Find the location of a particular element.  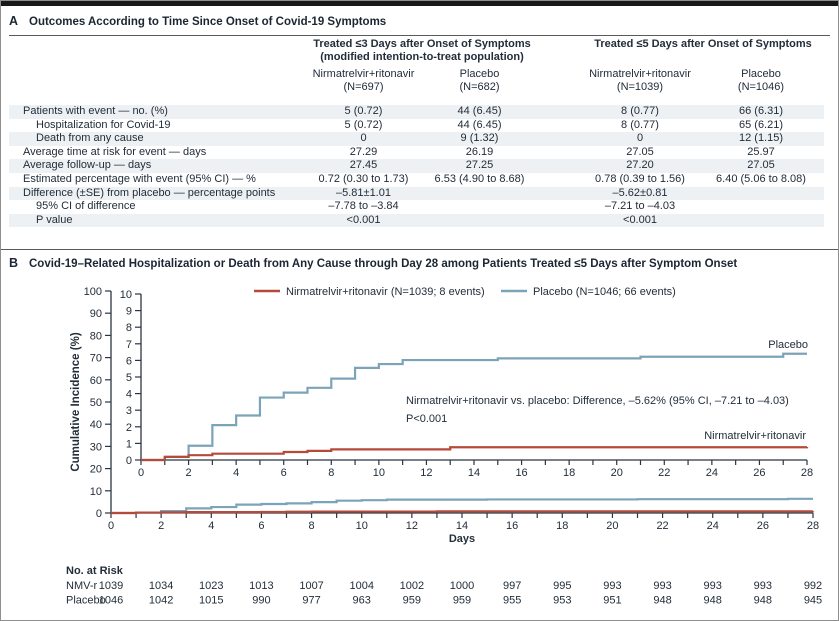

row-label: Hospitalization for Covid-19 is located at coordinates (103, 124).